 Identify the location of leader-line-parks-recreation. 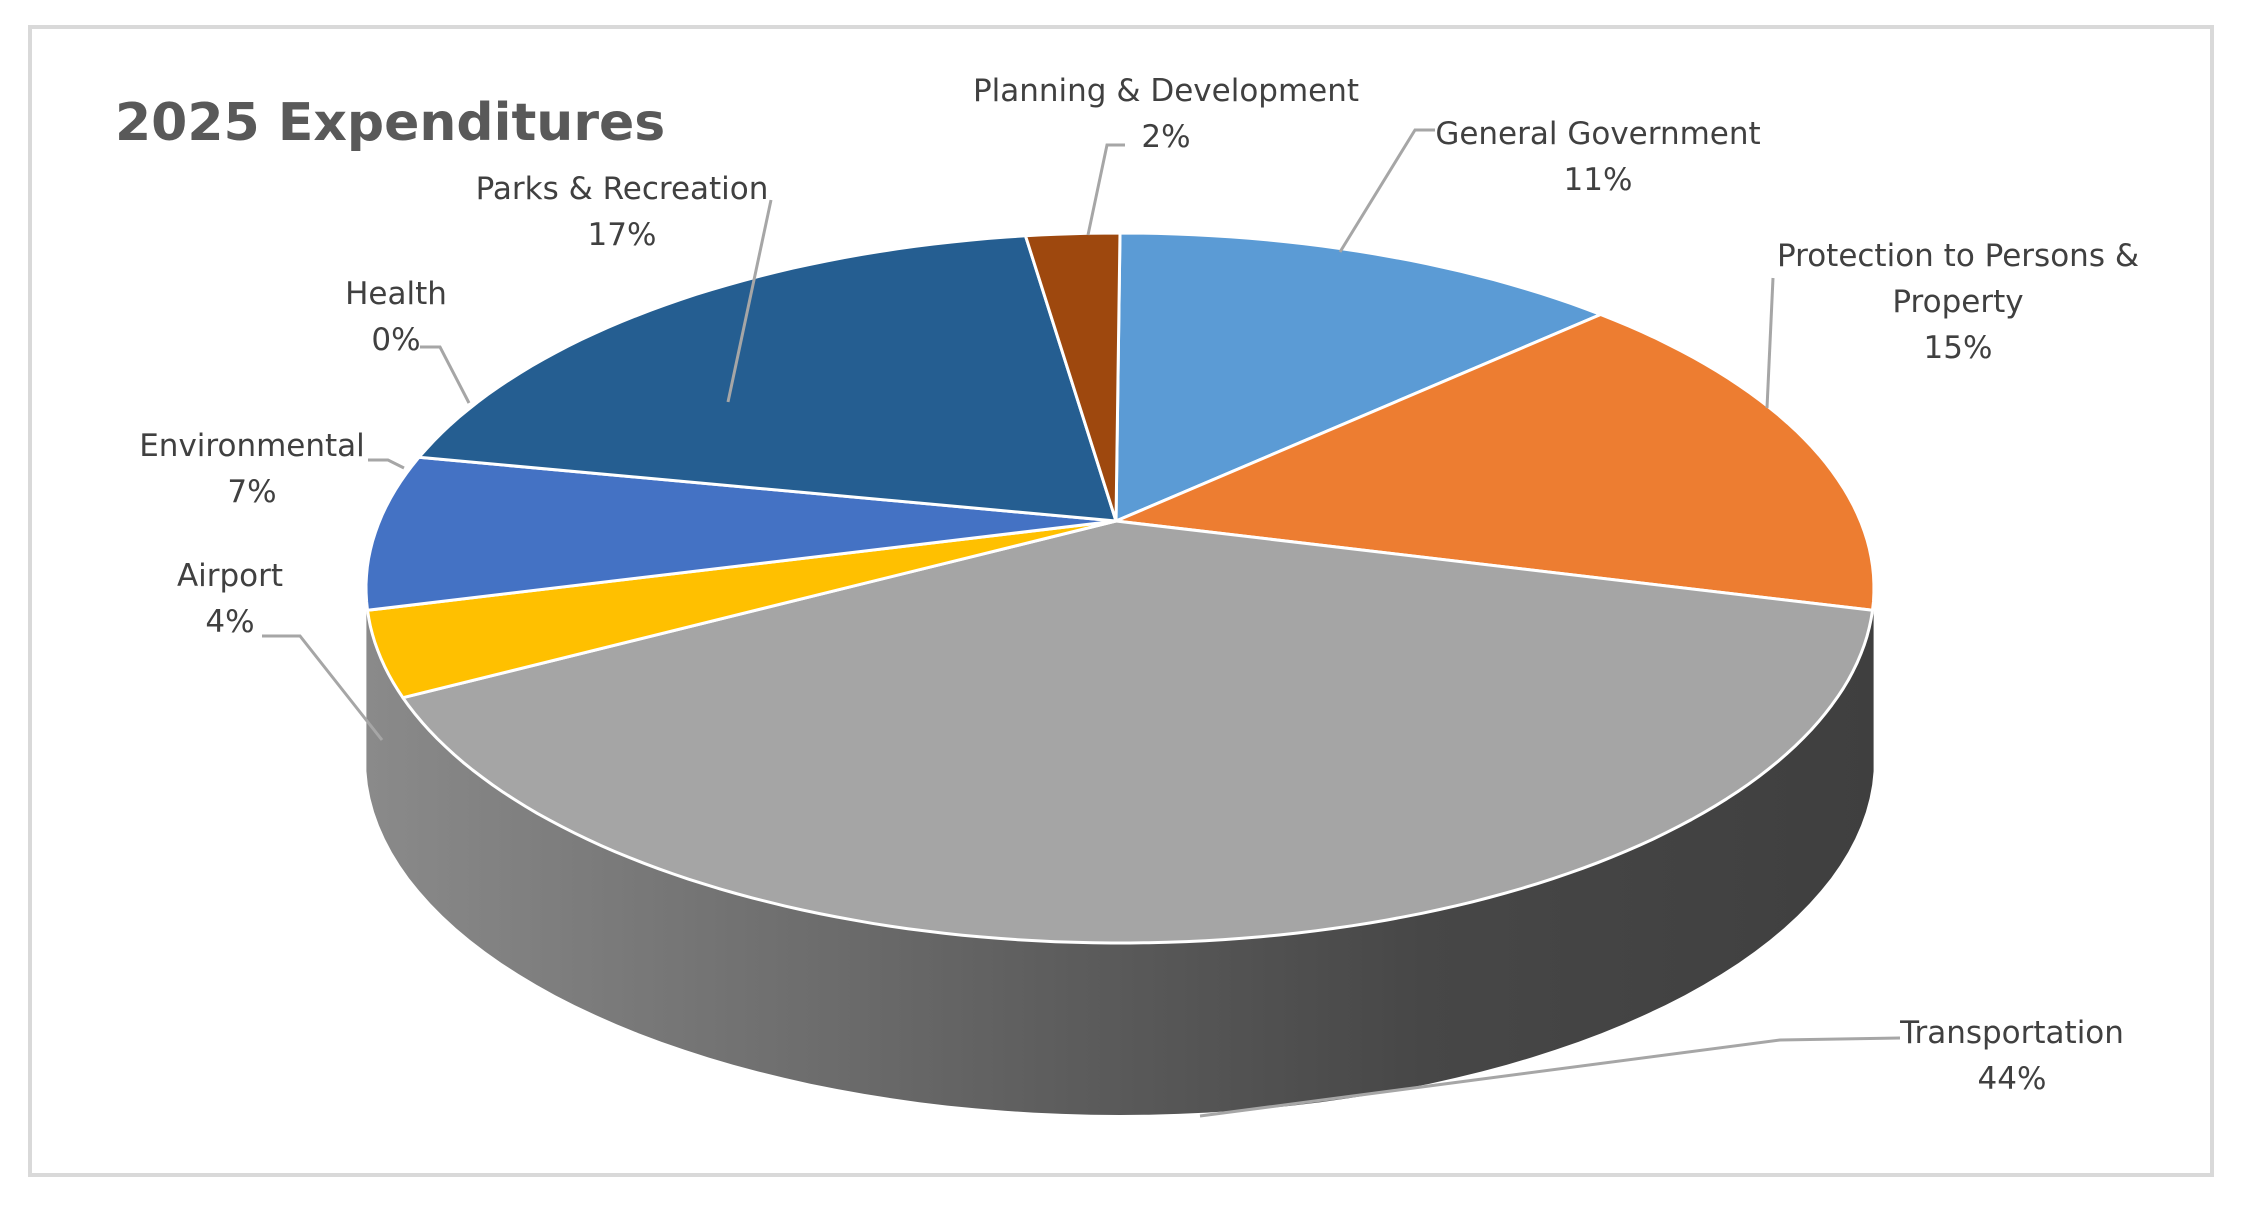
(749, 301).